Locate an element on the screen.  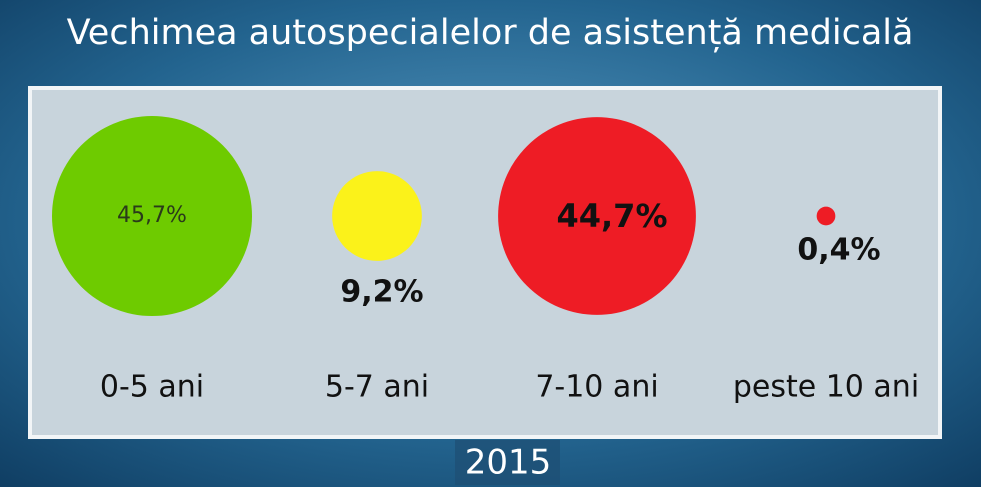
value-label: 44,7% is located at coordinates (611, 216).